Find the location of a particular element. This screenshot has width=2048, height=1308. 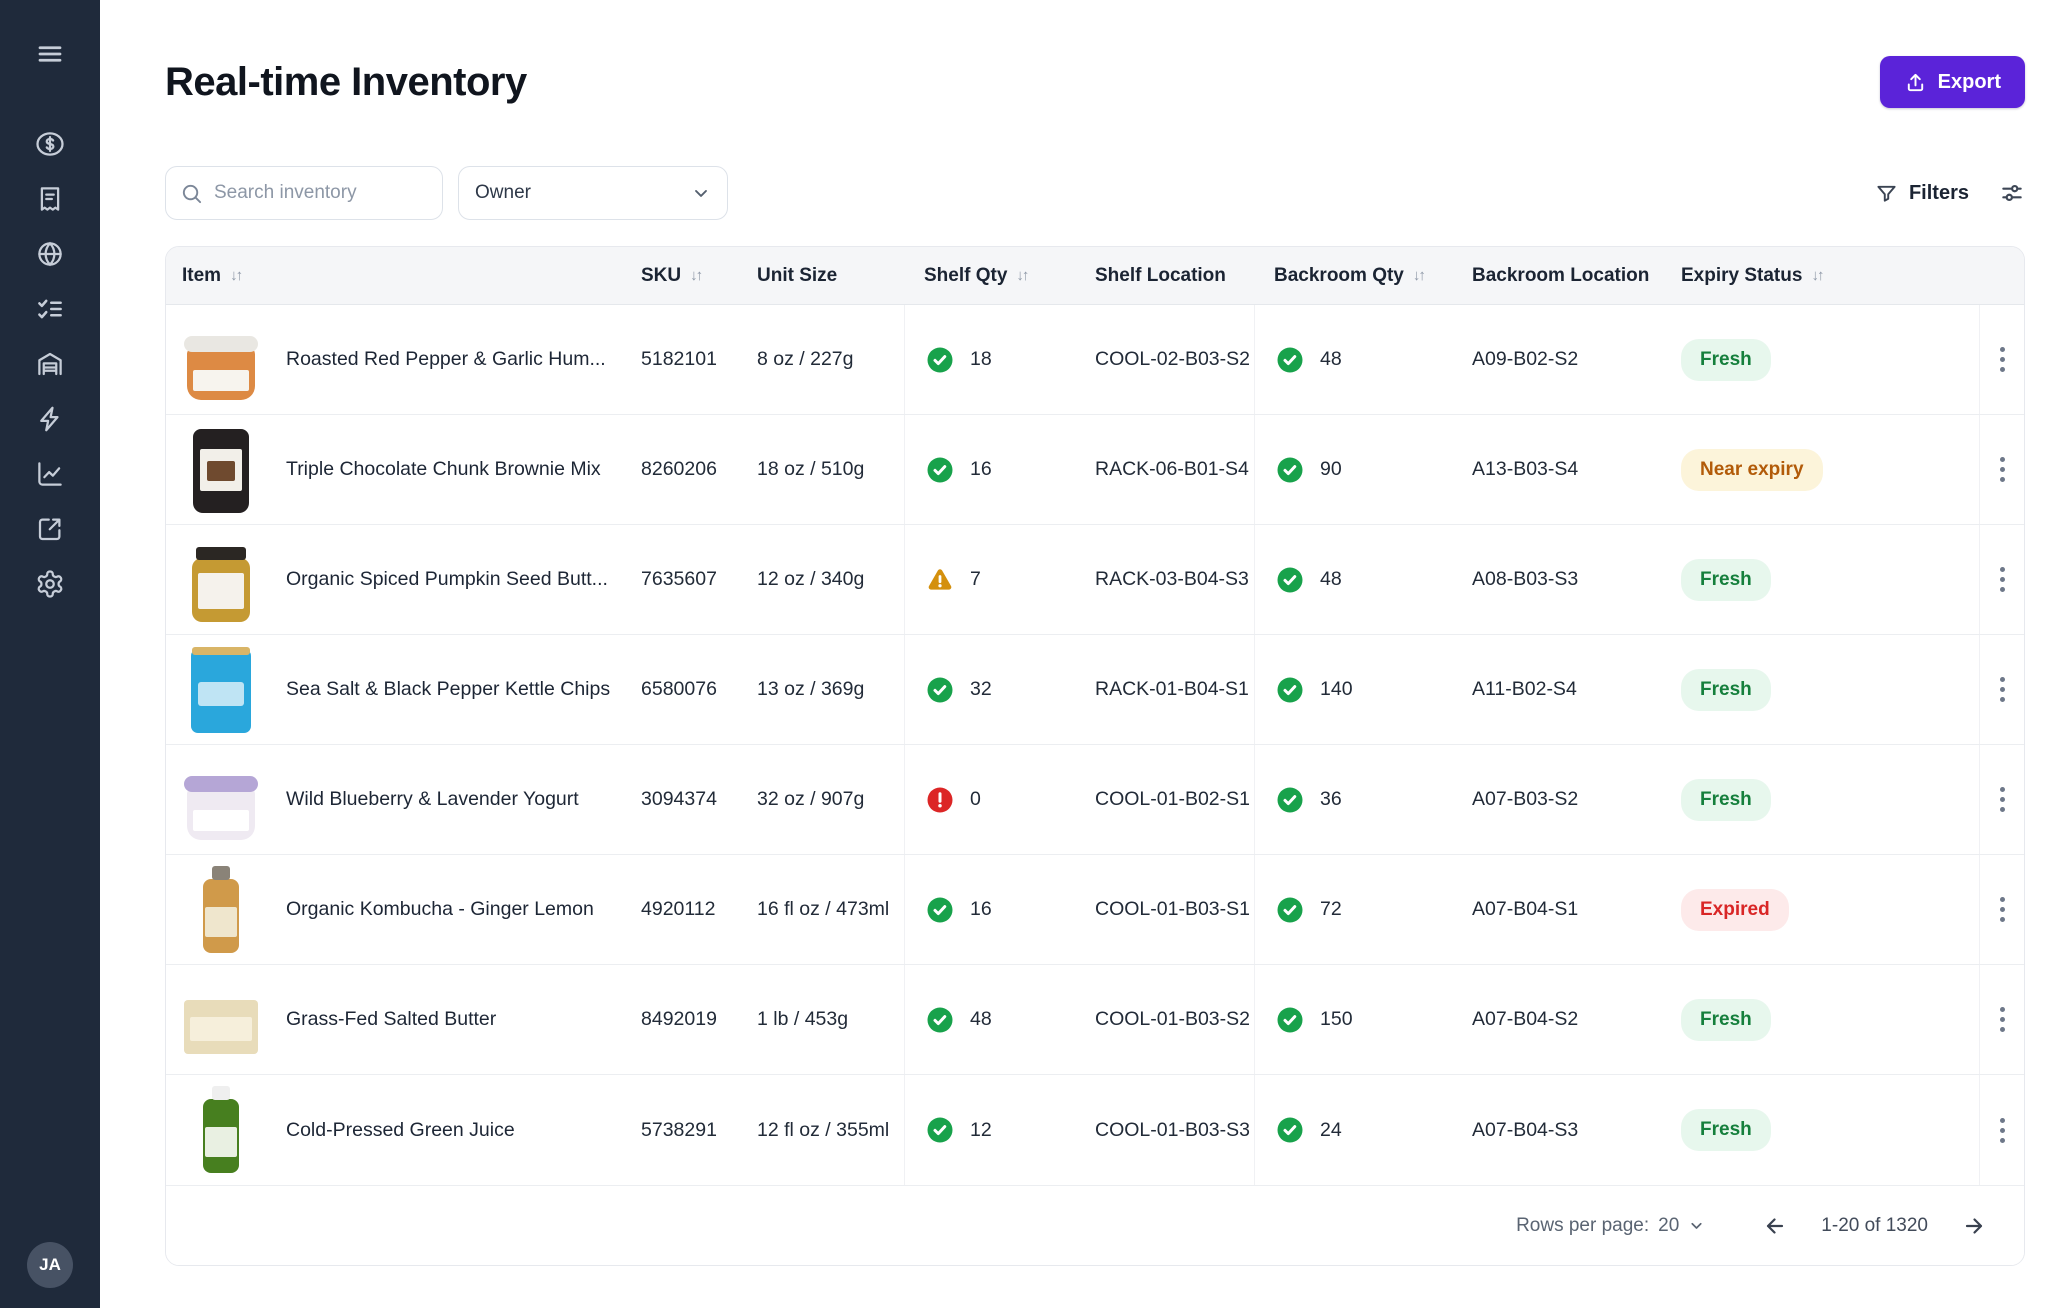

column-header: Shelf Qty ↓↑ is located at coordinates (989, 275).